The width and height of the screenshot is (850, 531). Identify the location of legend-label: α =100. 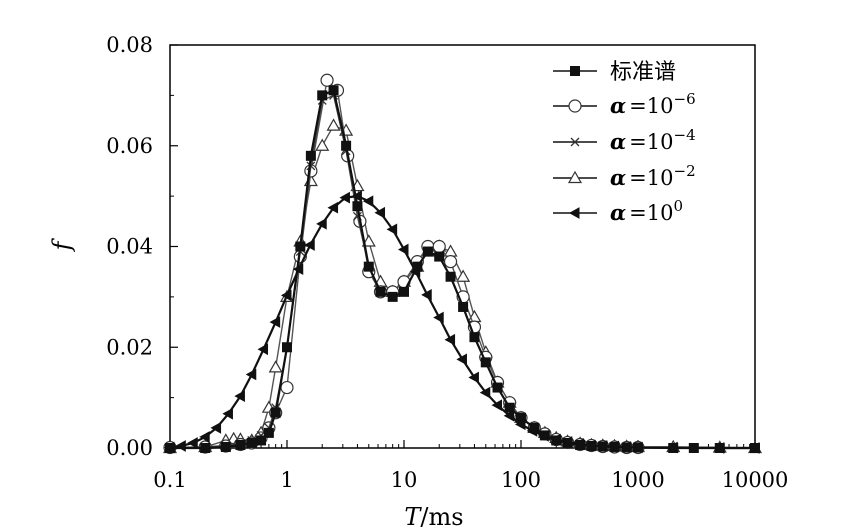
(646, 211).